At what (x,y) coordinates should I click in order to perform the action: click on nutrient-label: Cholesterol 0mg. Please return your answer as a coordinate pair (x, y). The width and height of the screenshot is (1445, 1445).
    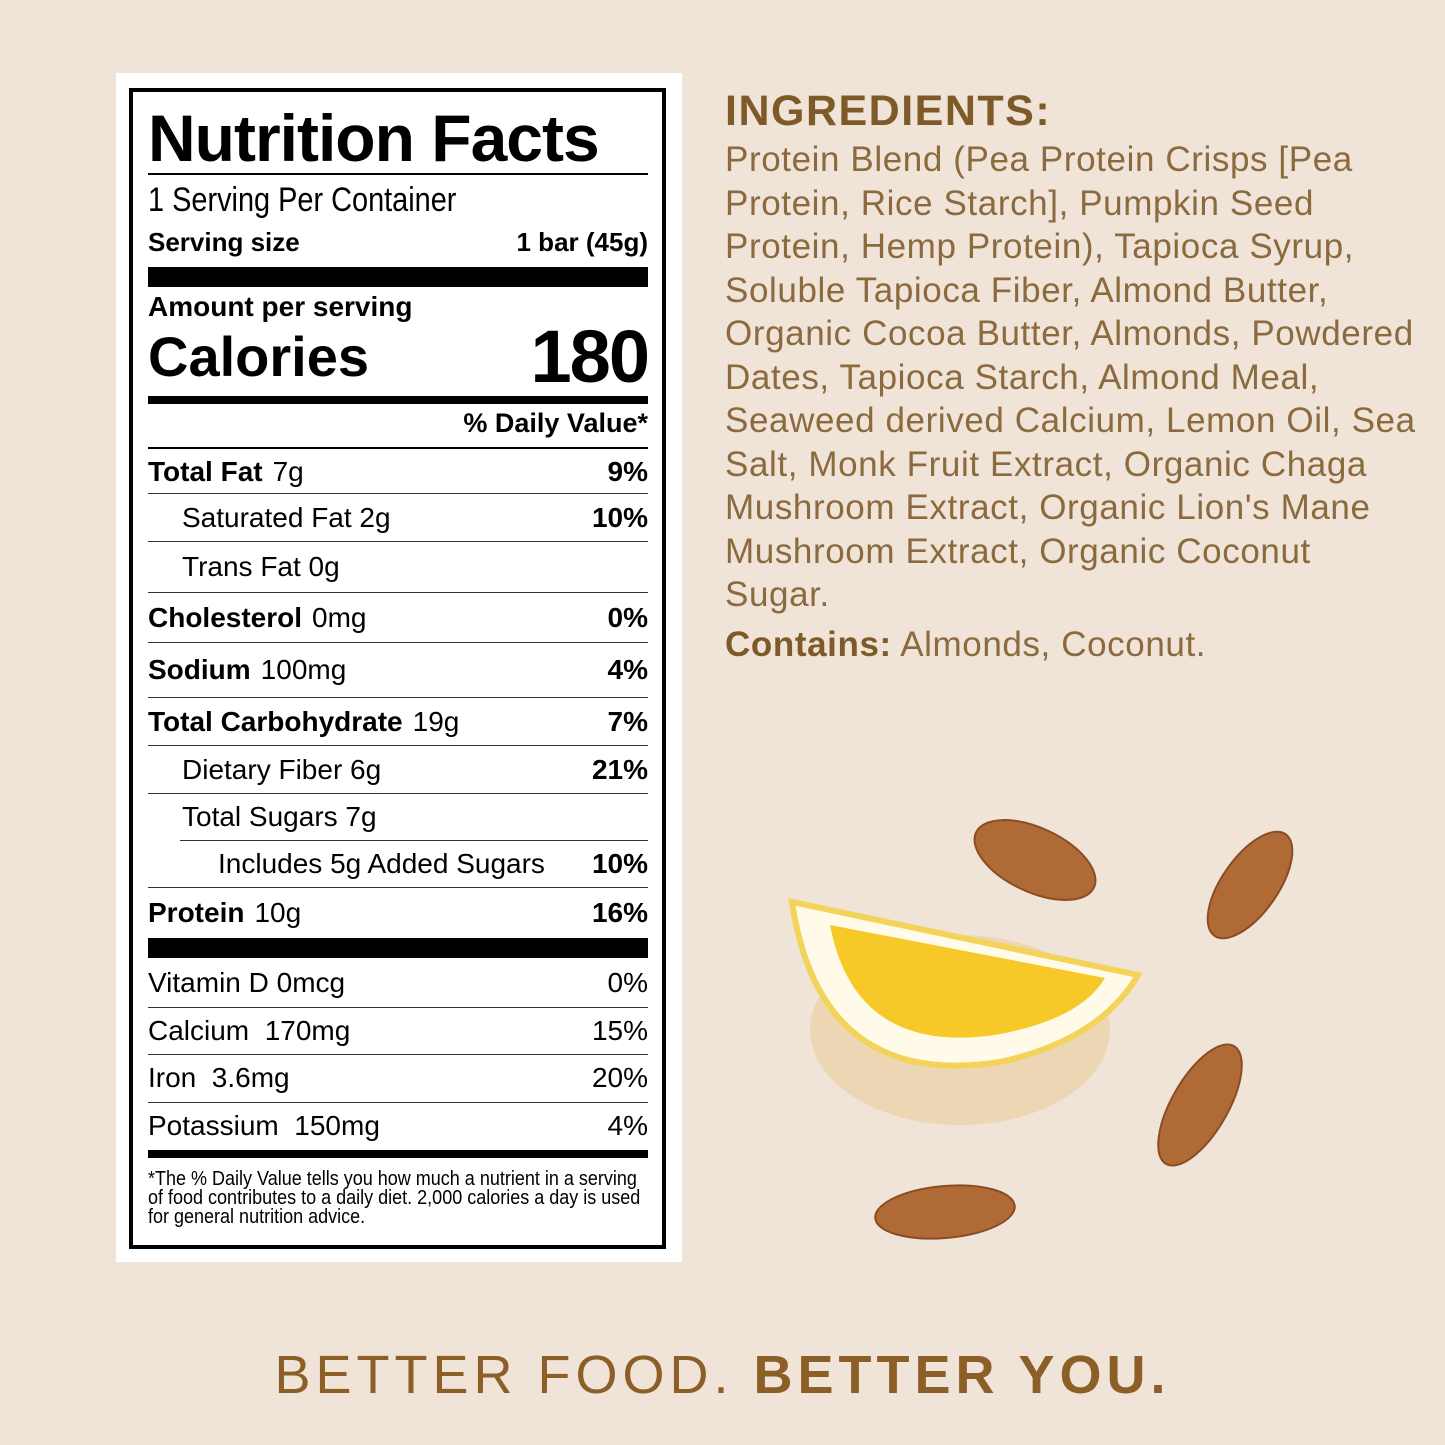
    Looking at the image, I should click on (257, 618).